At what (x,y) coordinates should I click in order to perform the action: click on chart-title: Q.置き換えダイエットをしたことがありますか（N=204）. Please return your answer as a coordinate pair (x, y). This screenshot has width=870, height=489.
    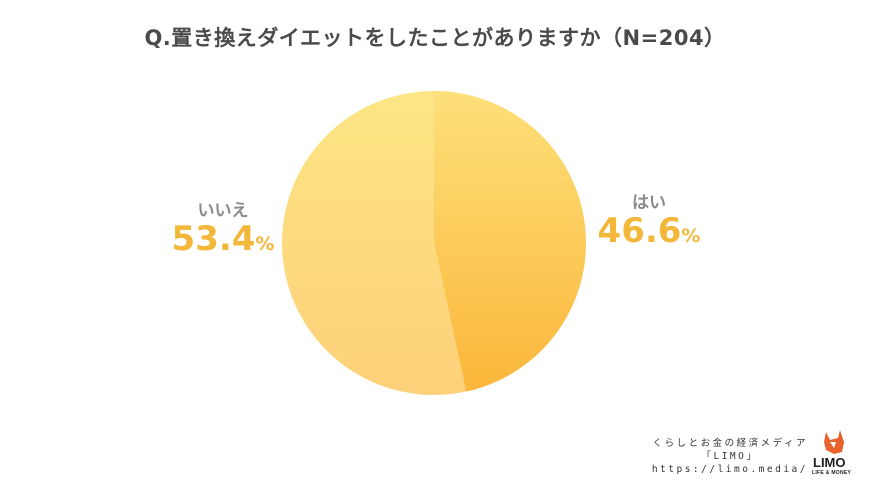
    Looking at the image, I should click on (435, 38).